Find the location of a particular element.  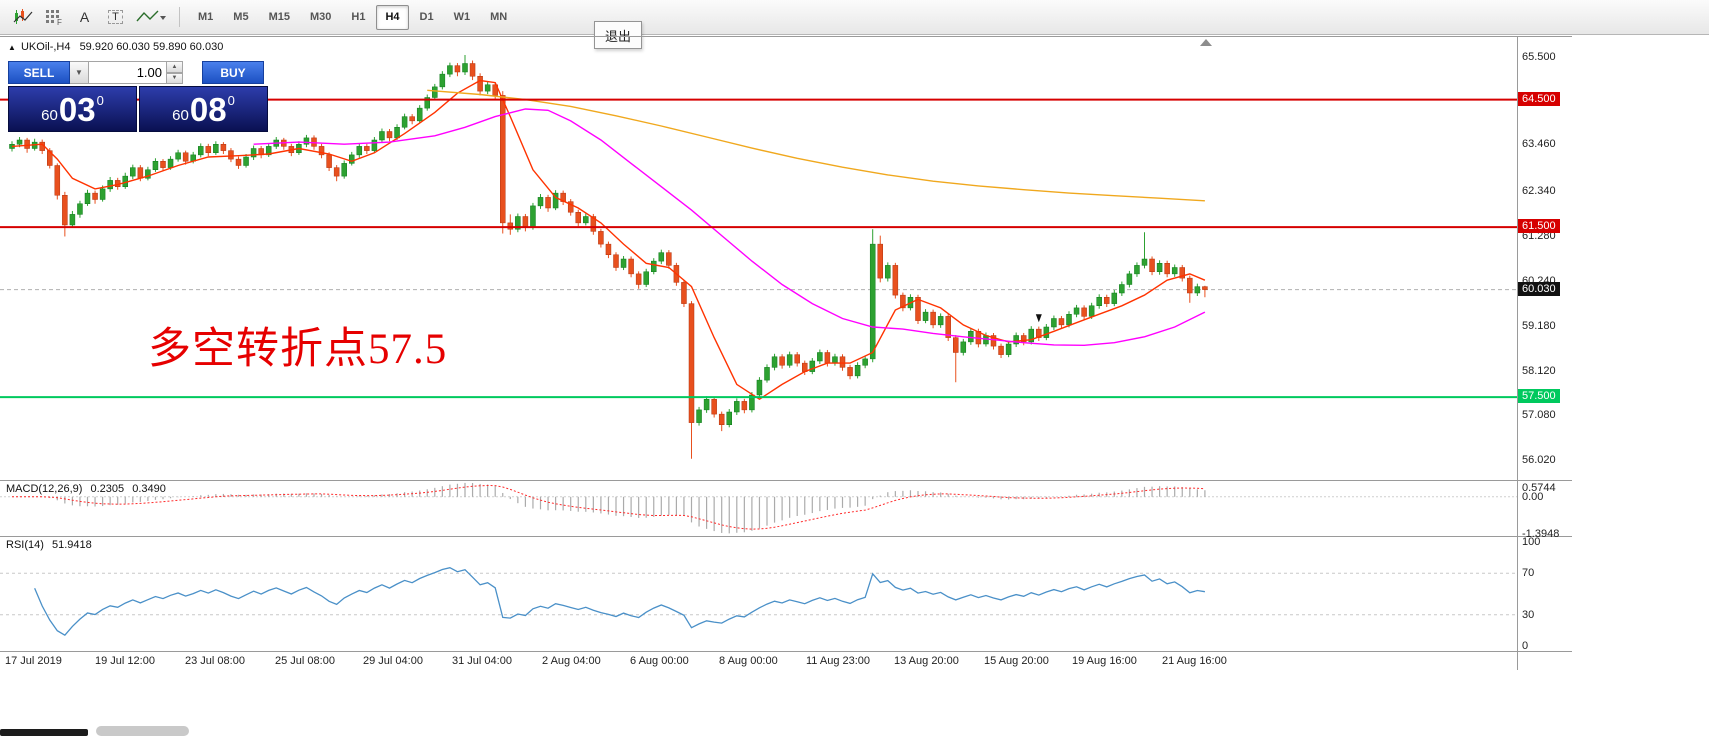

timeframe-button-h4: H4 is located at coordinates (392, 17).